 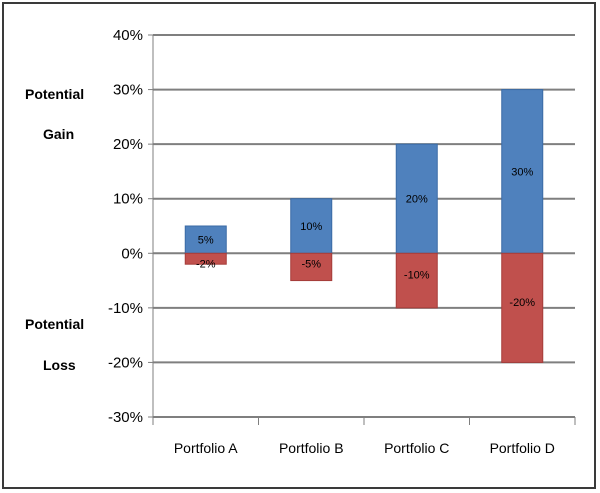 What do you see at coordinates (206, 448) in the screenshot?
I see `x-tick-label: Portfolio A` at bounding box center [206, 448].